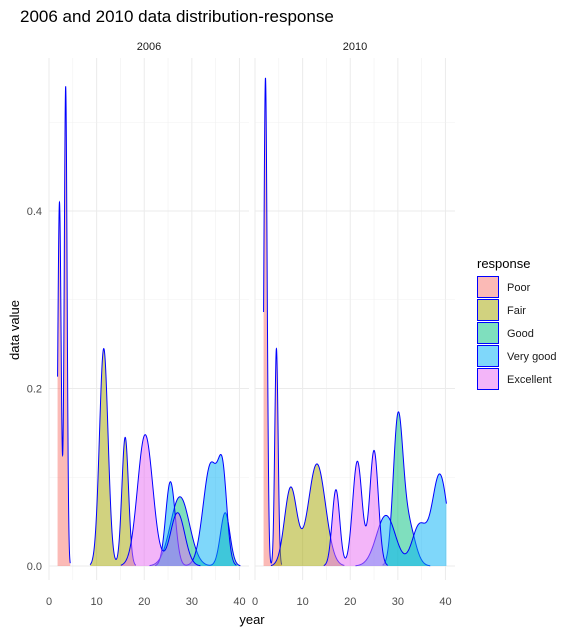 The width and height of the screenshot is (576, 633). I want to click on legend-label: Fair, so click(516, 311).